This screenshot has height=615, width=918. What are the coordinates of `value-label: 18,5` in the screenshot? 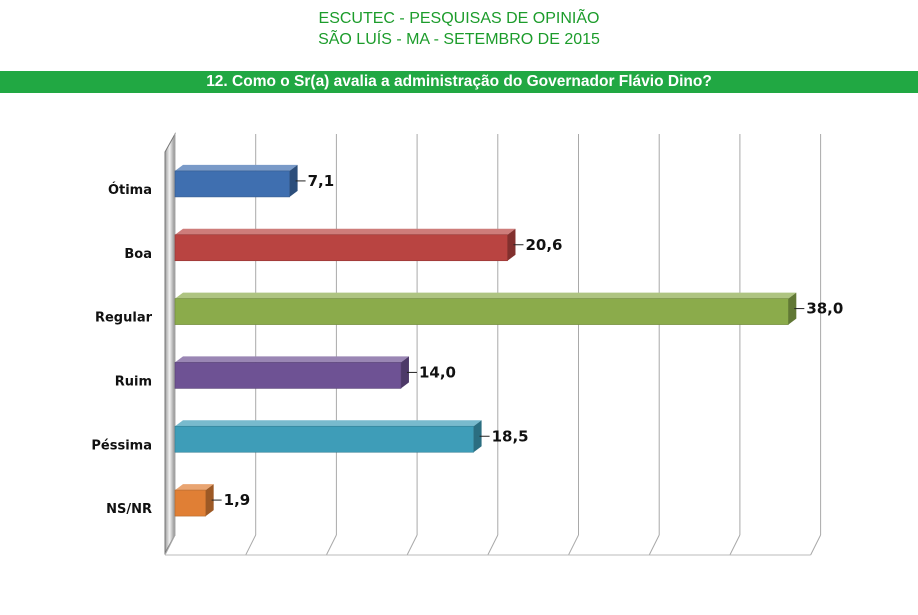 It's located at (510, 436).